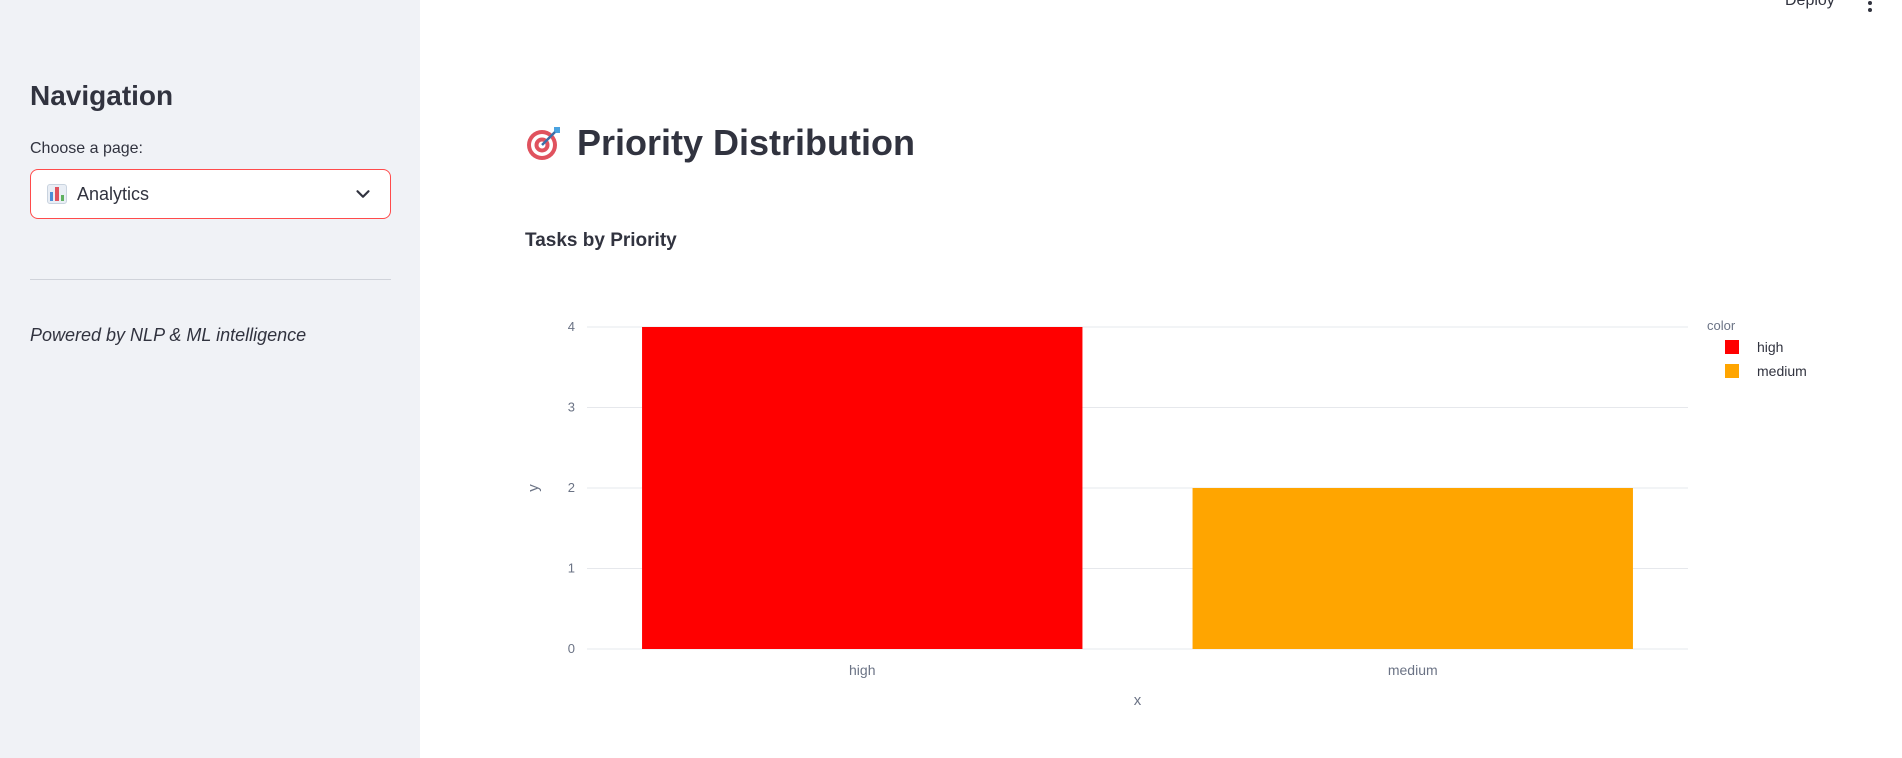 Image resolution: width=1902 pixels, height=758 pixels. Describe the element at coordinates (1770, 347) in the screenshot. I see `legend-label: high` at that location.